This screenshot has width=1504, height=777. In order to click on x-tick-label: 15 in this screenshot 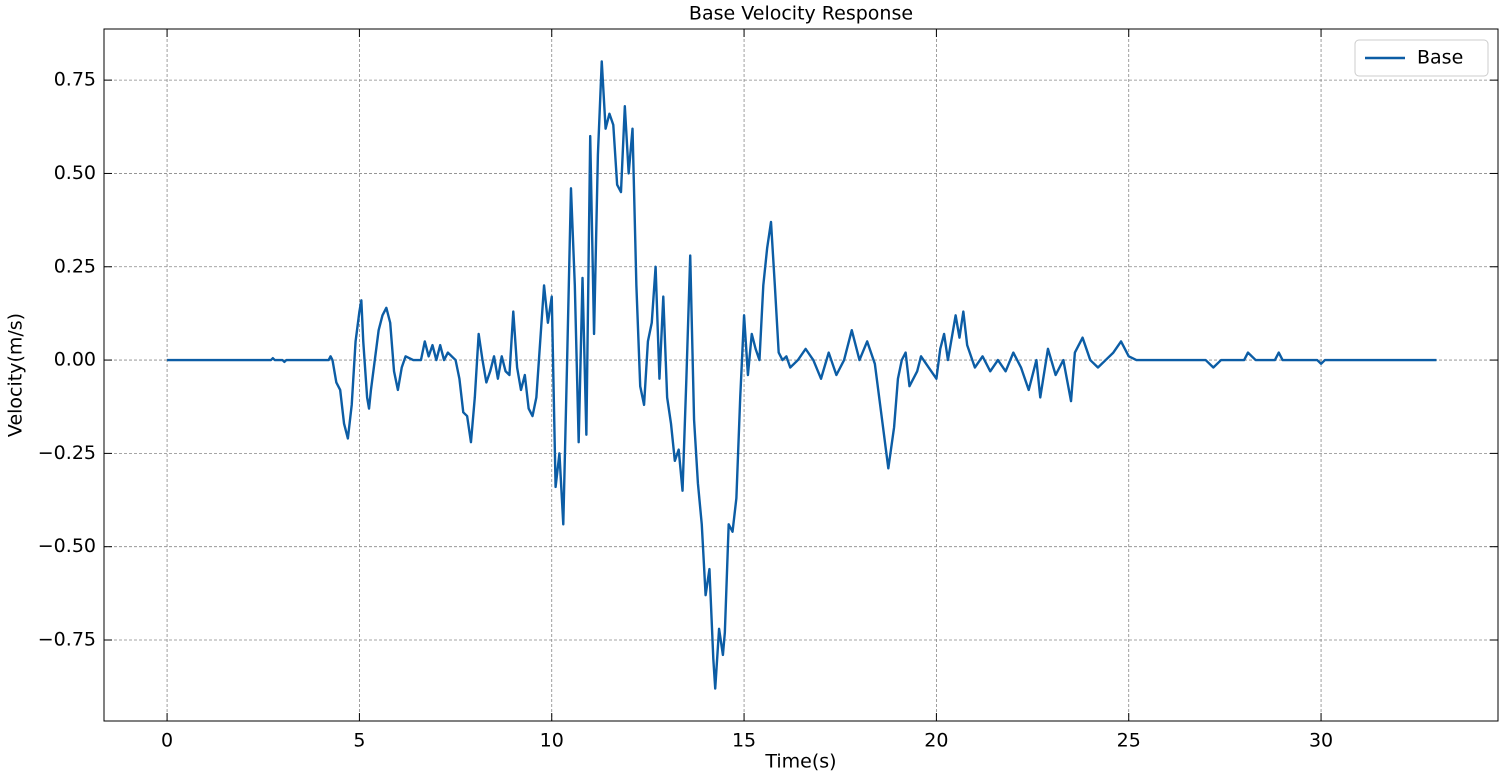, I will do `click(744, 741)`.